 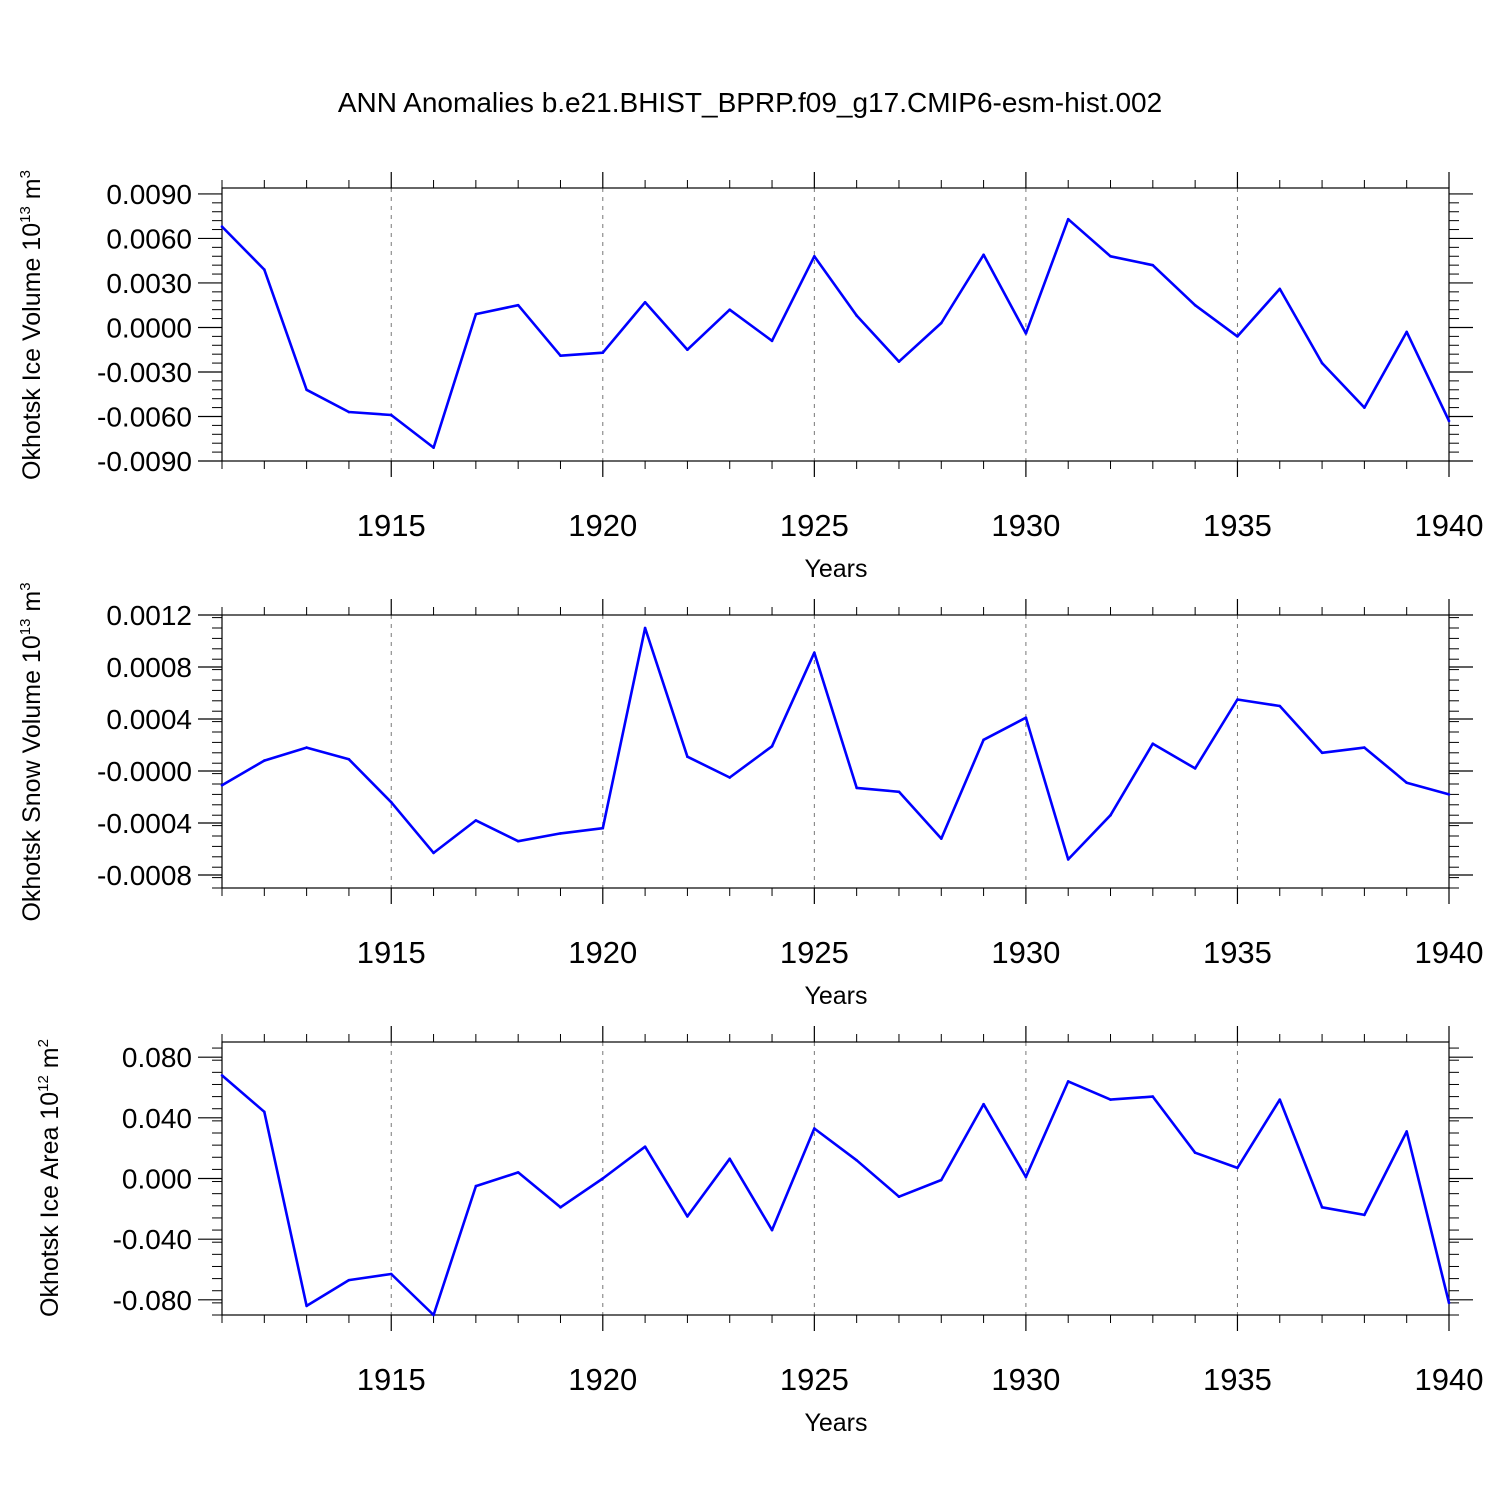 I want to click on x-axis-label: Years, so click(x=835, y=1423).